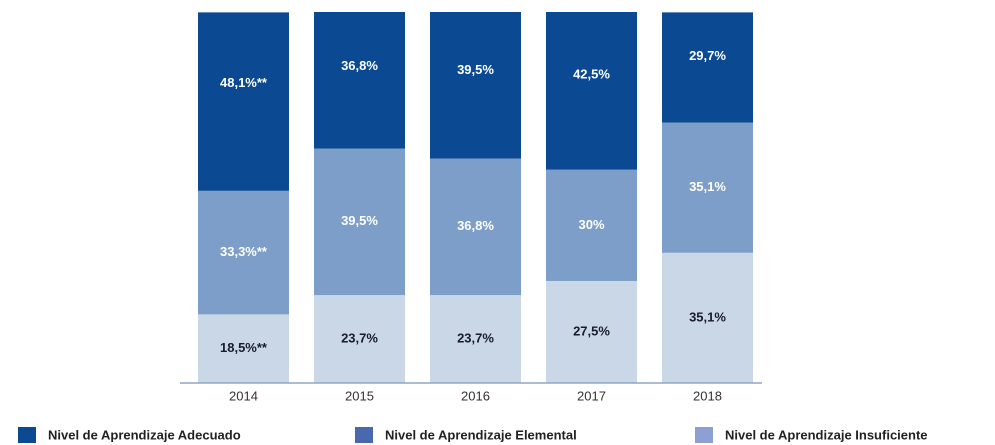 The height and width of the screenshot is (445, 995). I want to click on value-label: 33,3%**, so click(244, 251).